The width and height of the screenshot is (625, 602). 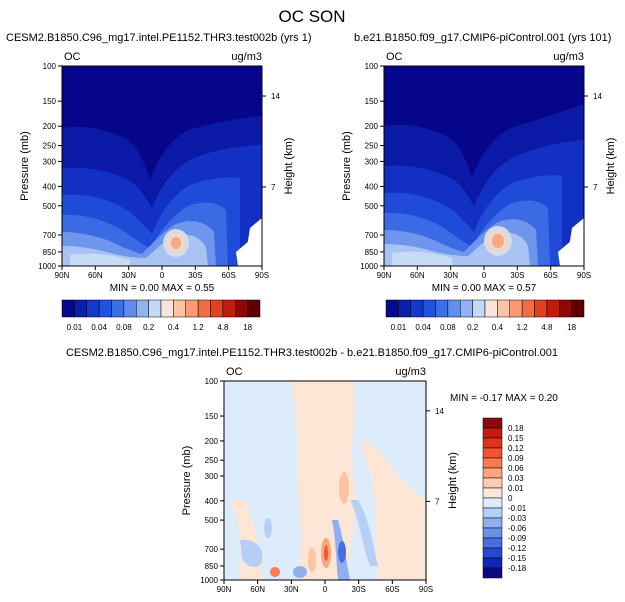 What do you see at coordinates (47, 266) in the screenshot?
I see `panel-case-ytick-label: 1000` at bounding box center [47, 266].